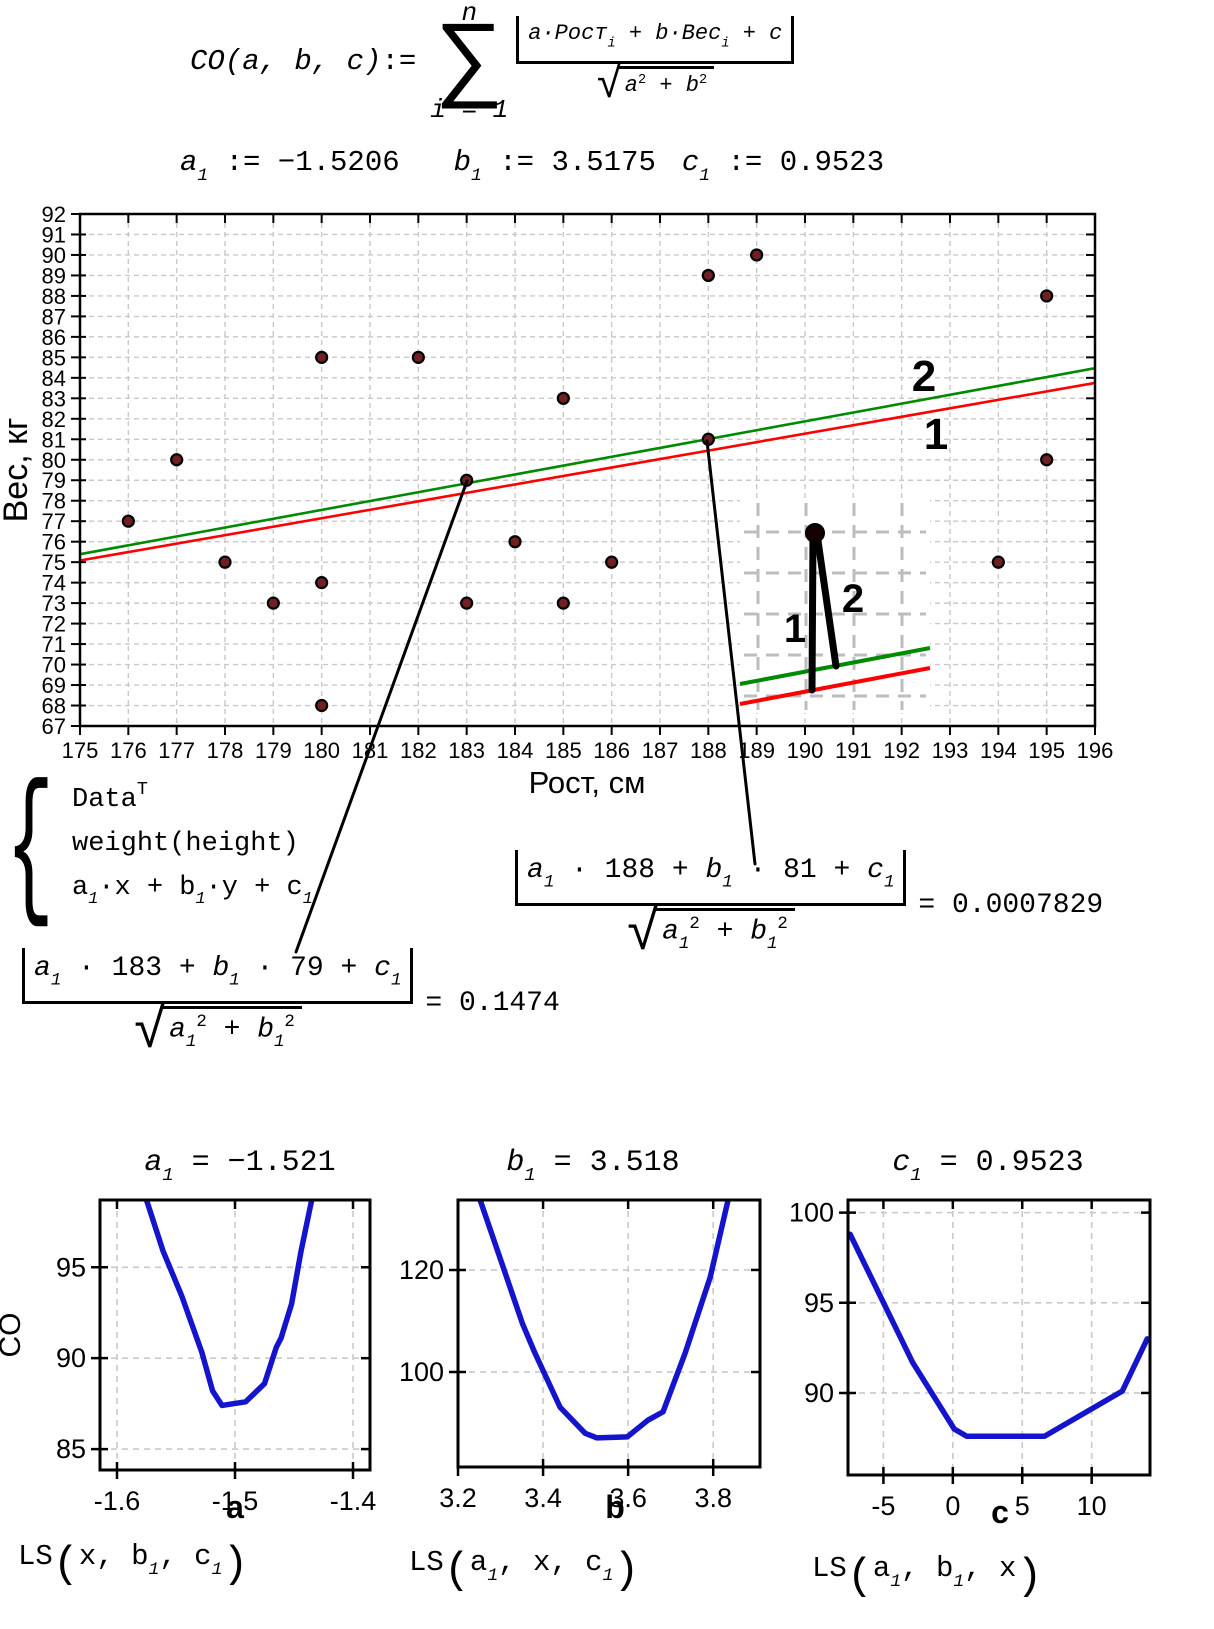 This screenshot has height=1629, width=1214. I want to click on y-tick-label: 90, so click(71, 1358).